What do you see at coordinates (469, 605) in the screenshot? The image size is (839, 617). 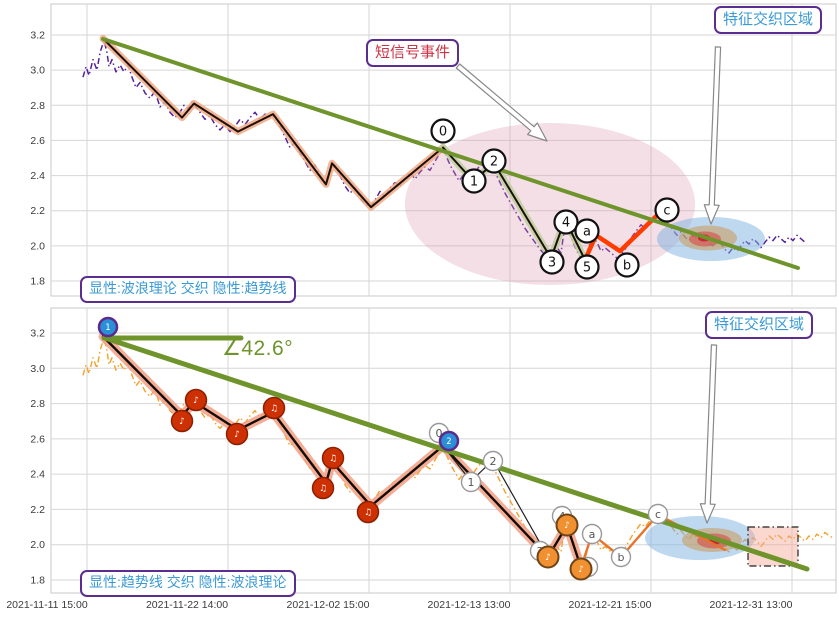 I see `x-tick-label: 2021-12-13 13:00` at bounding box center [469, 605].